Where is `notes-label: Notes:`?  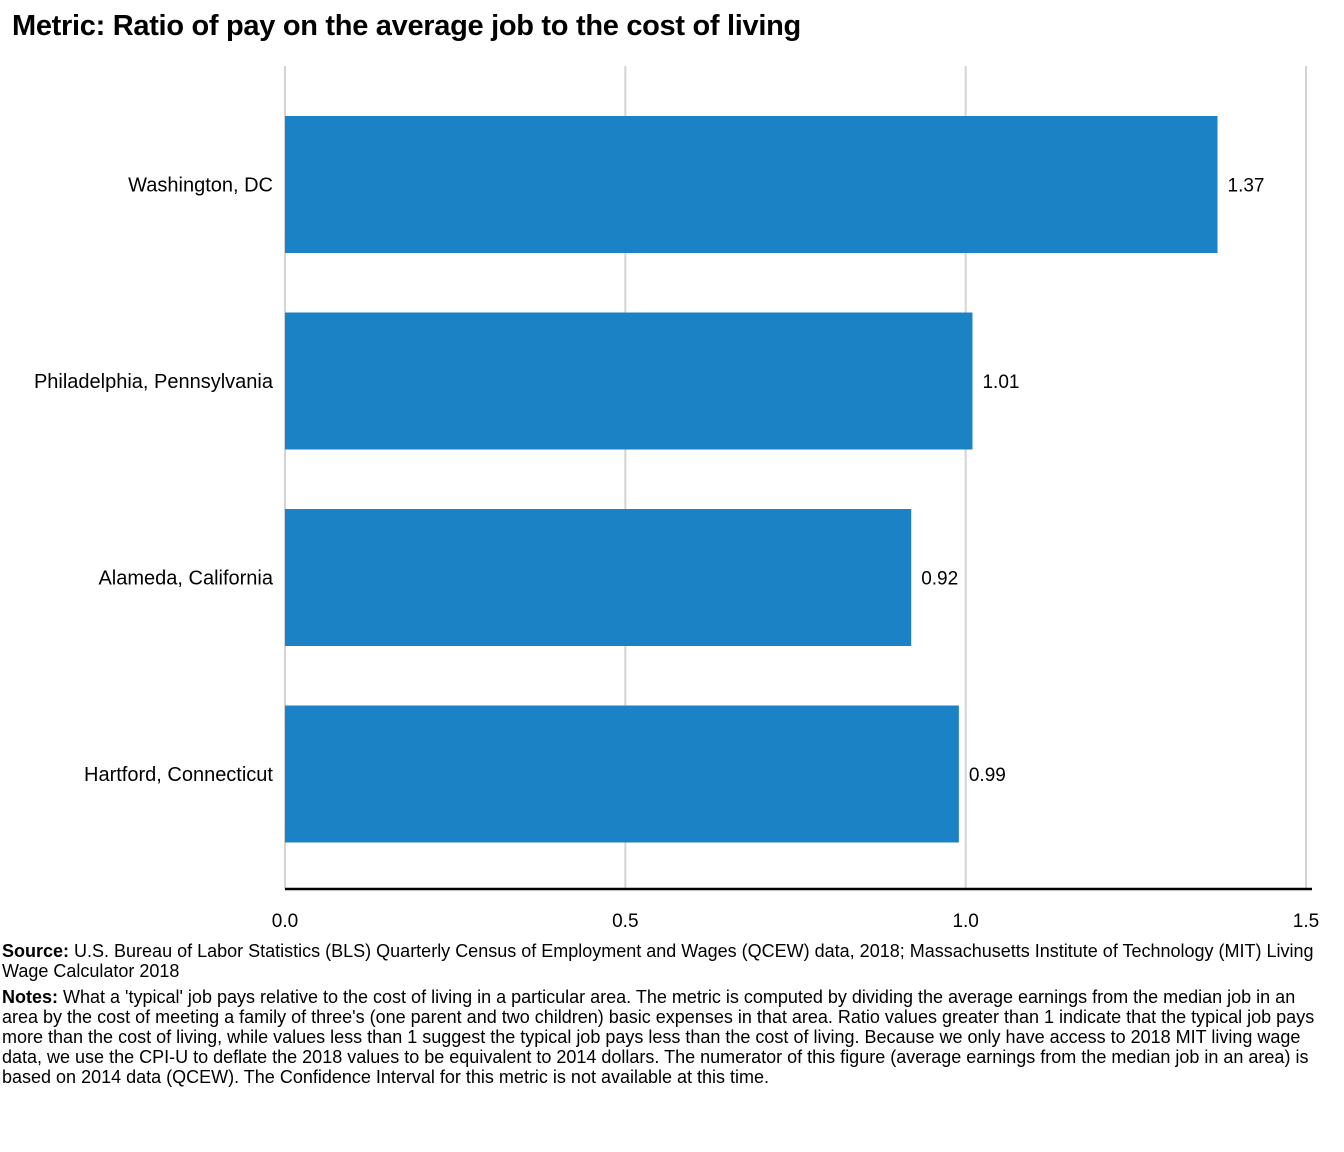
notes-label: Notes: is located at coordinates (30, 997).